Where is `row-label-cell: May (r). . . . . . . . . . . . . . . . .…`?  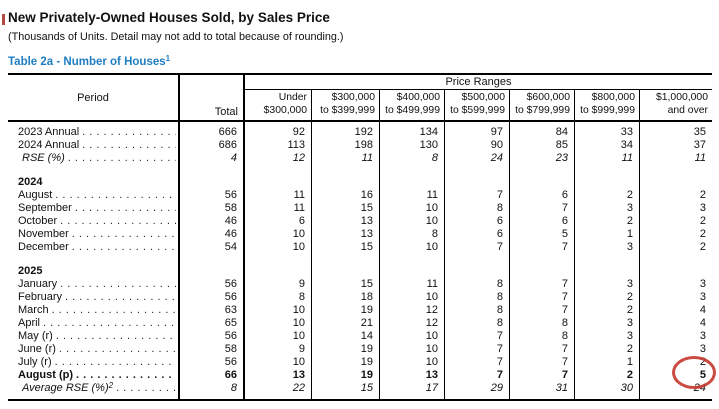 row-label-cell: May (r). . . . . . . . . . . . . . . . .… is located at coordinates (94, 336).